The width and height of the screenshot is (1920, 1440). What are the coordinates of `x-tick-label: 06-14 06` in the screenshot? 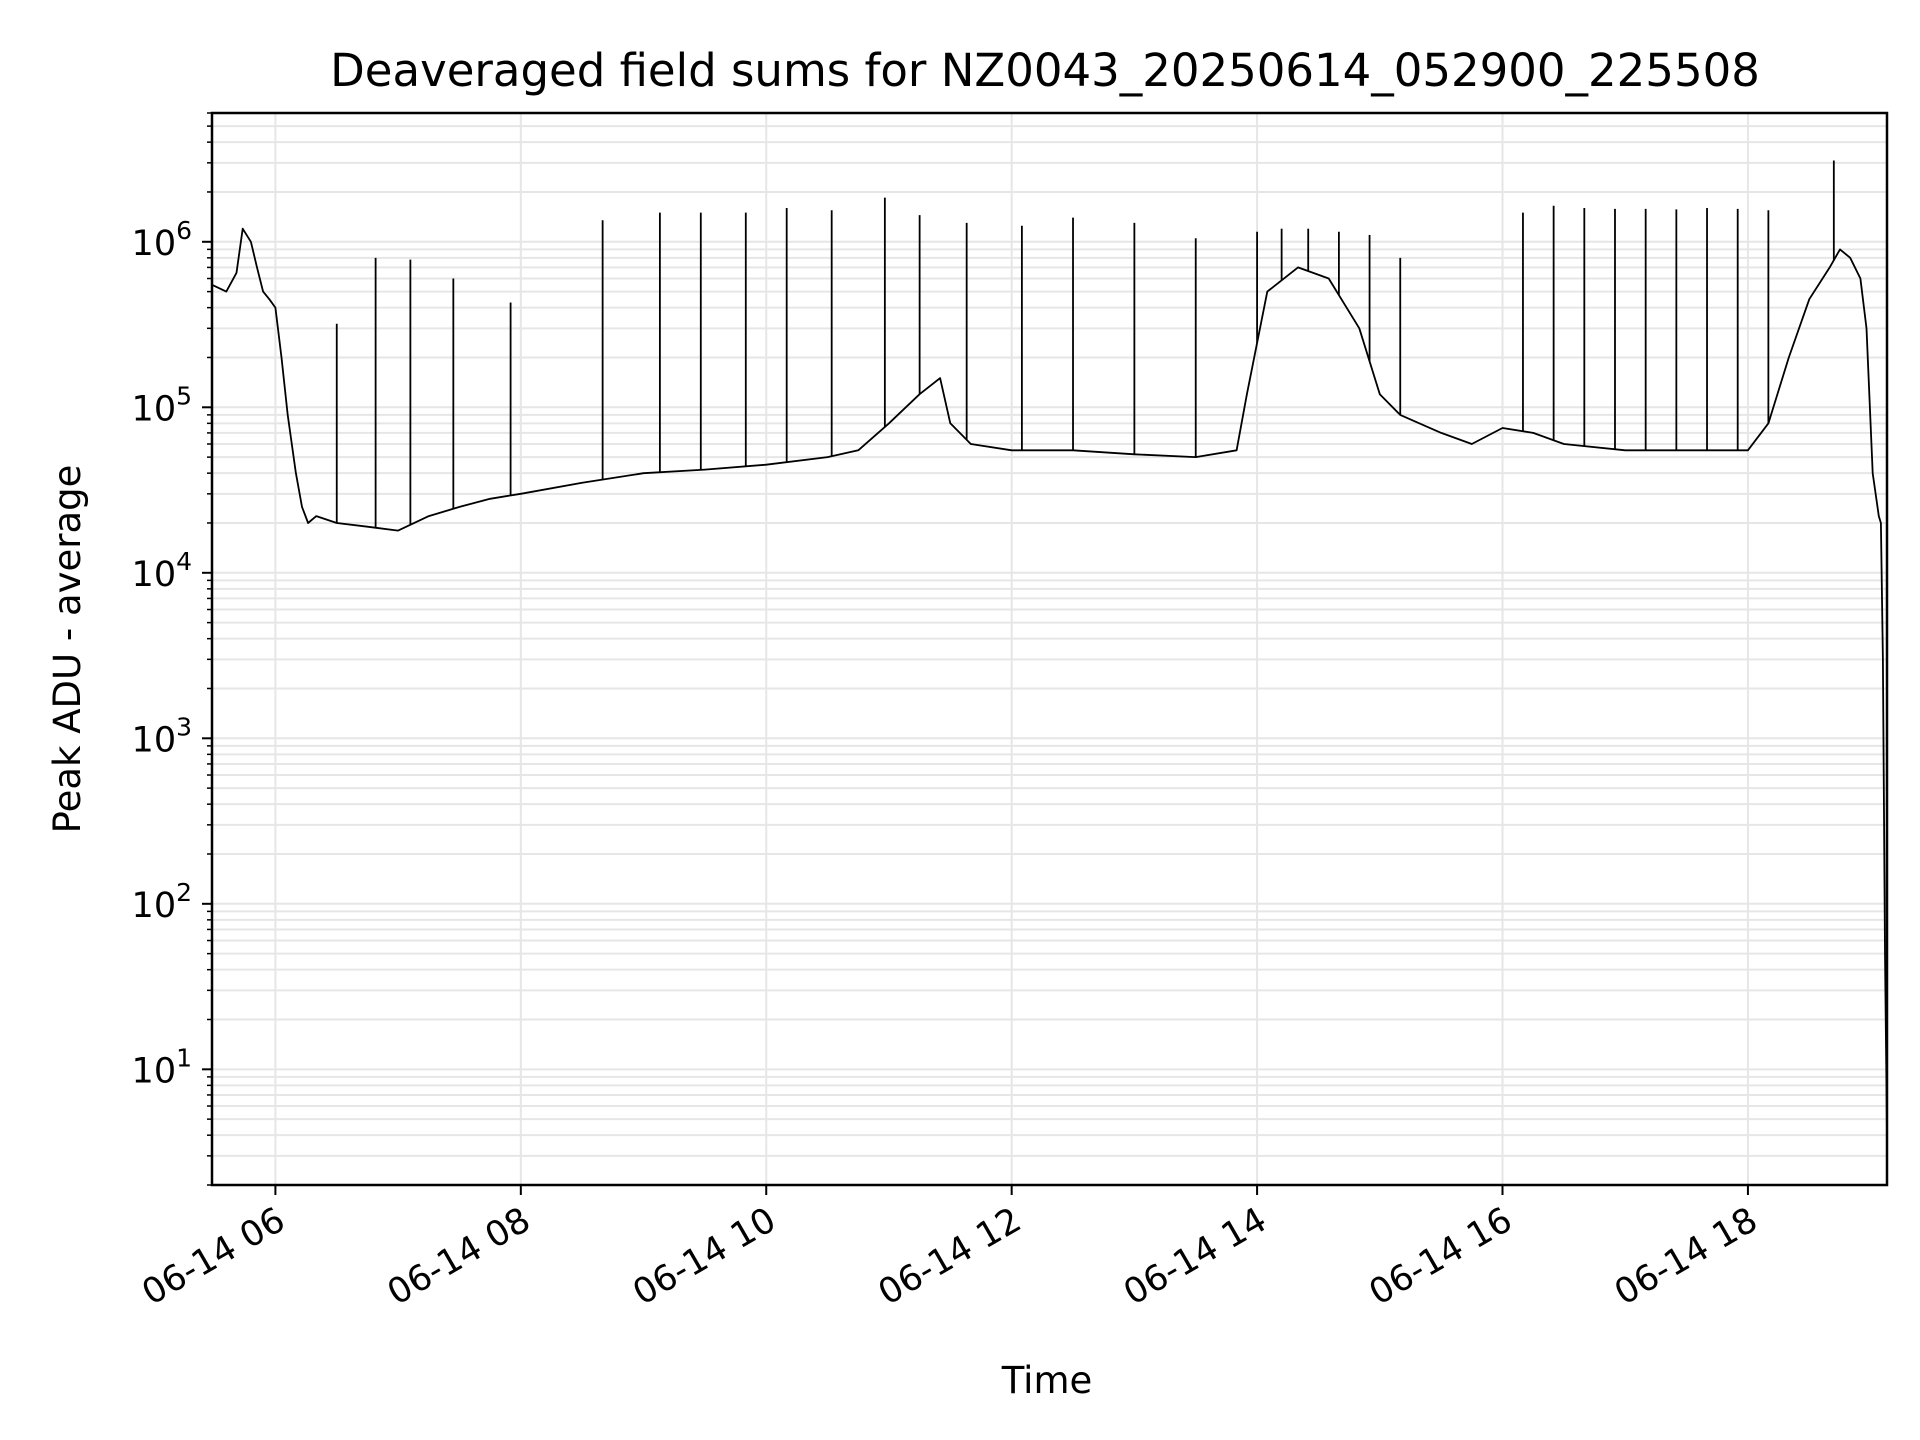 It's located at (214, 1256).